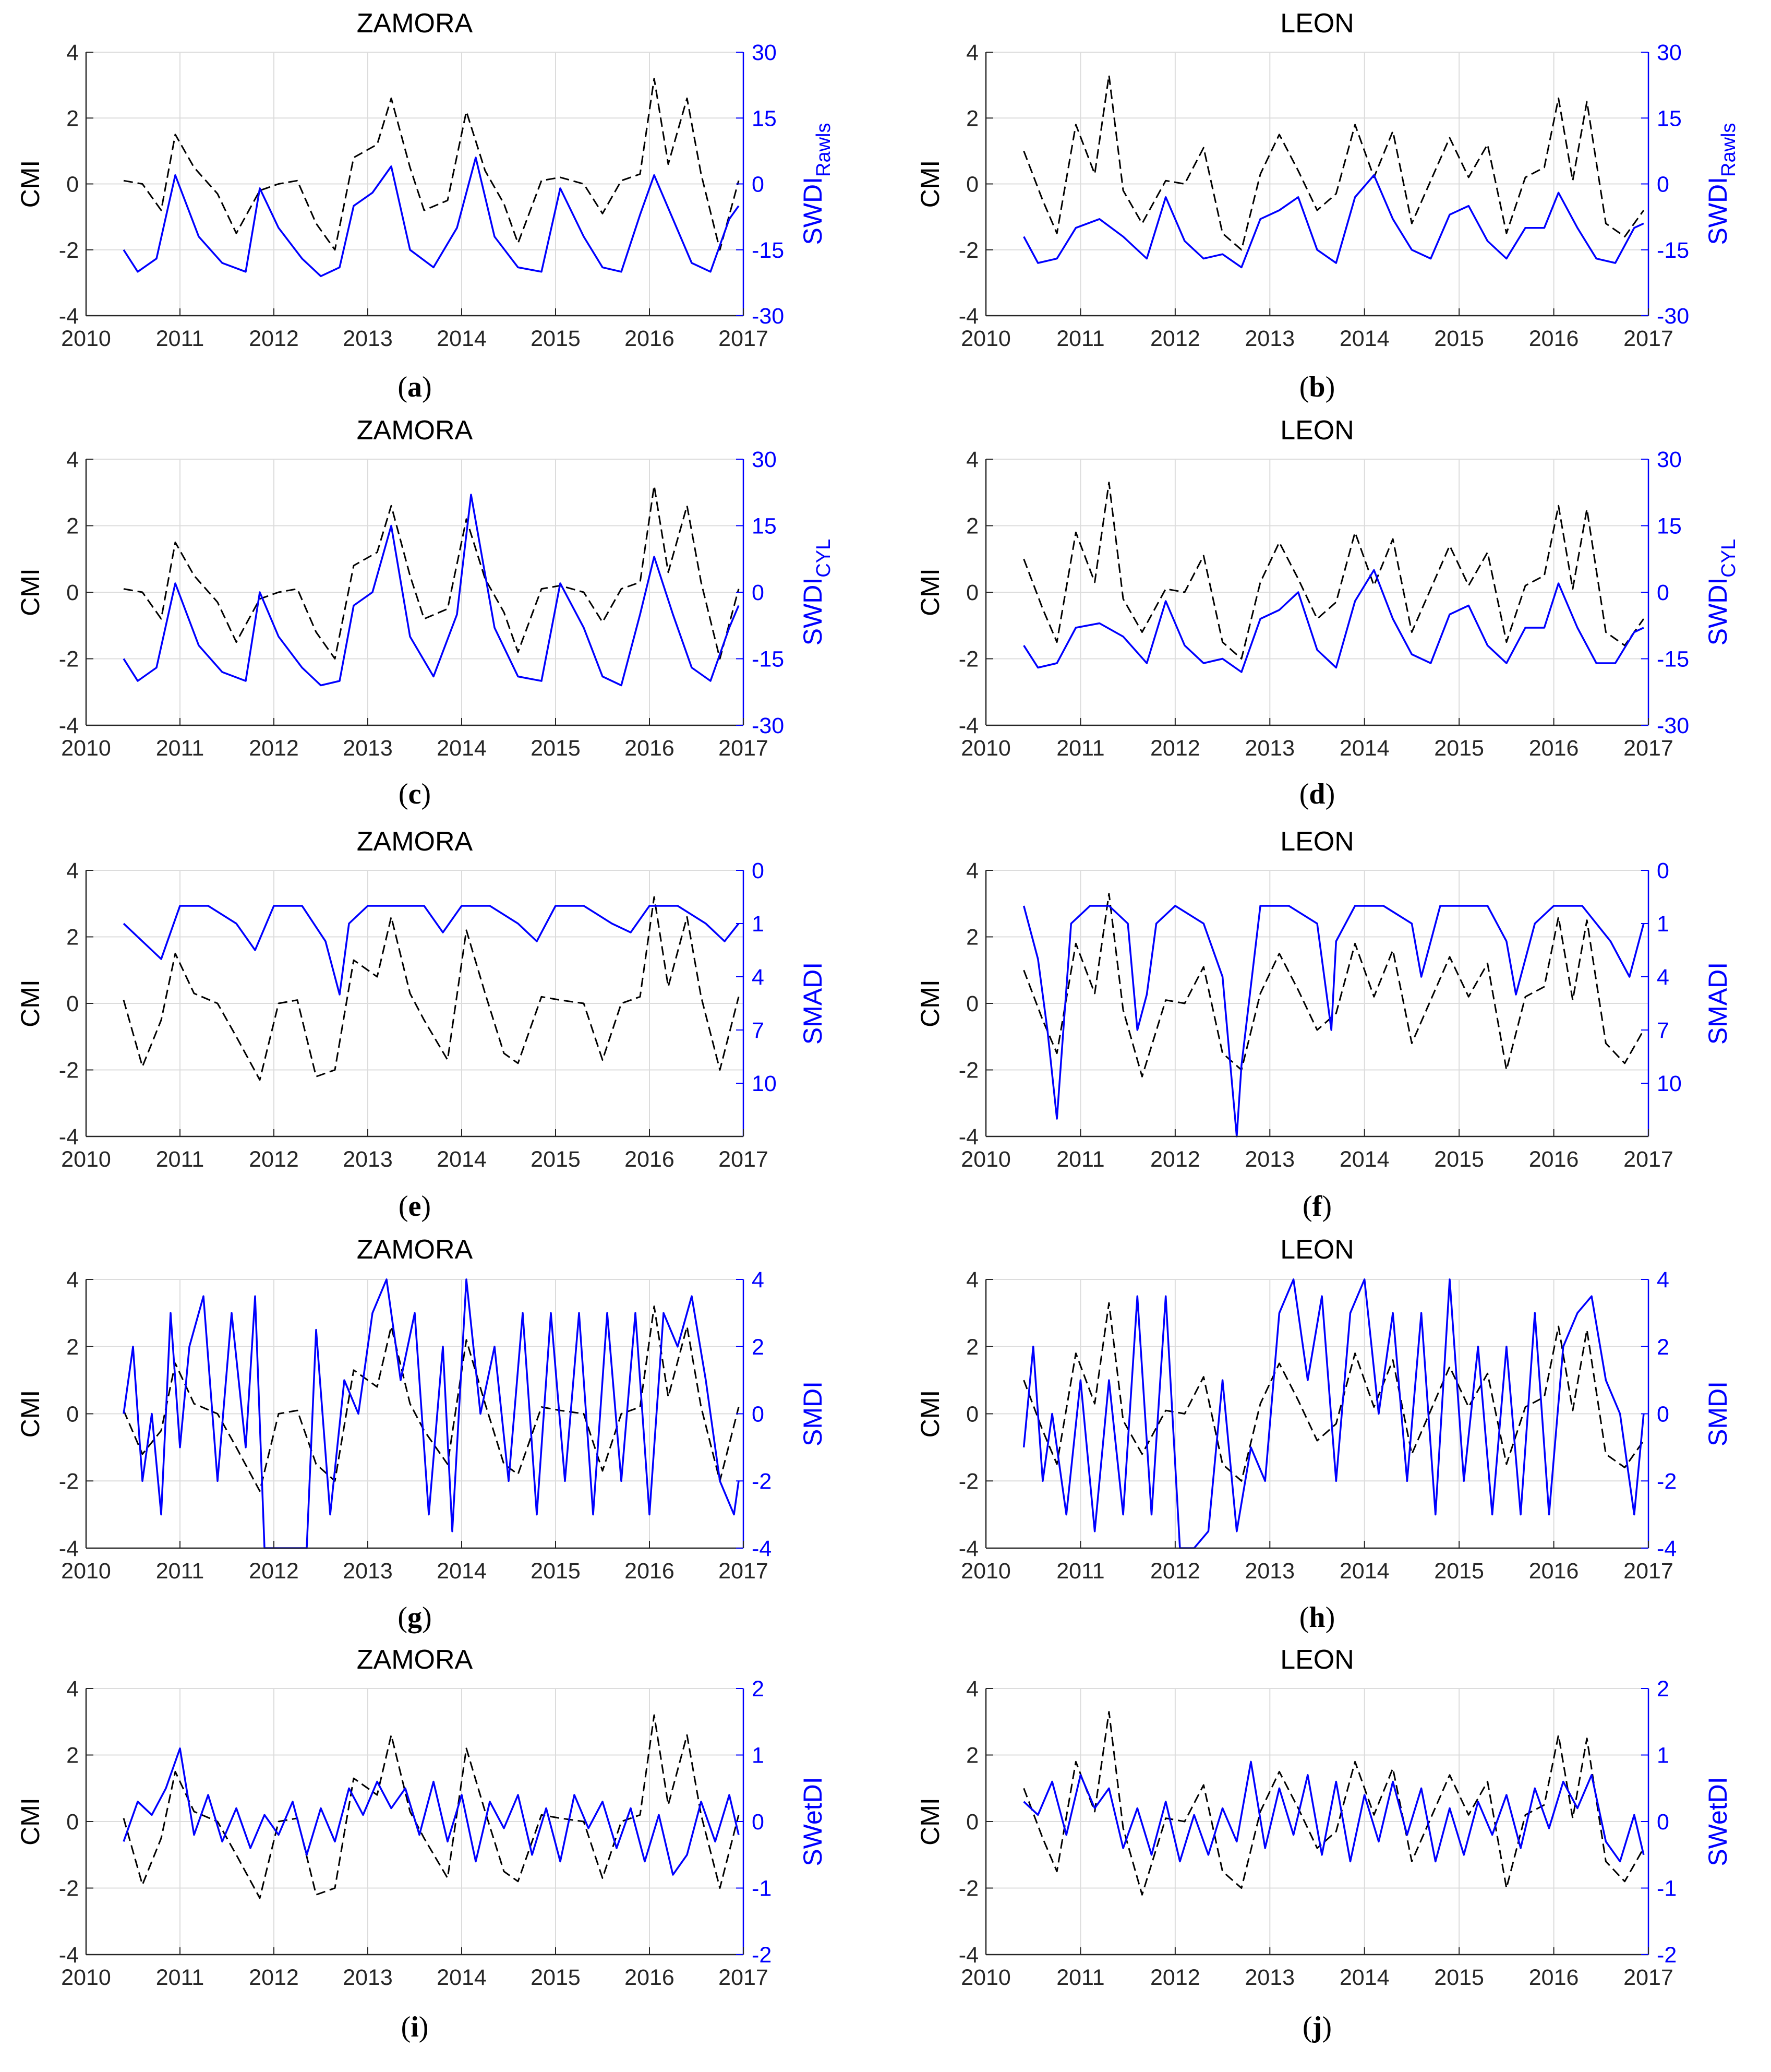  I want to click on y2-tick-label: 4, so click(1663, 977).